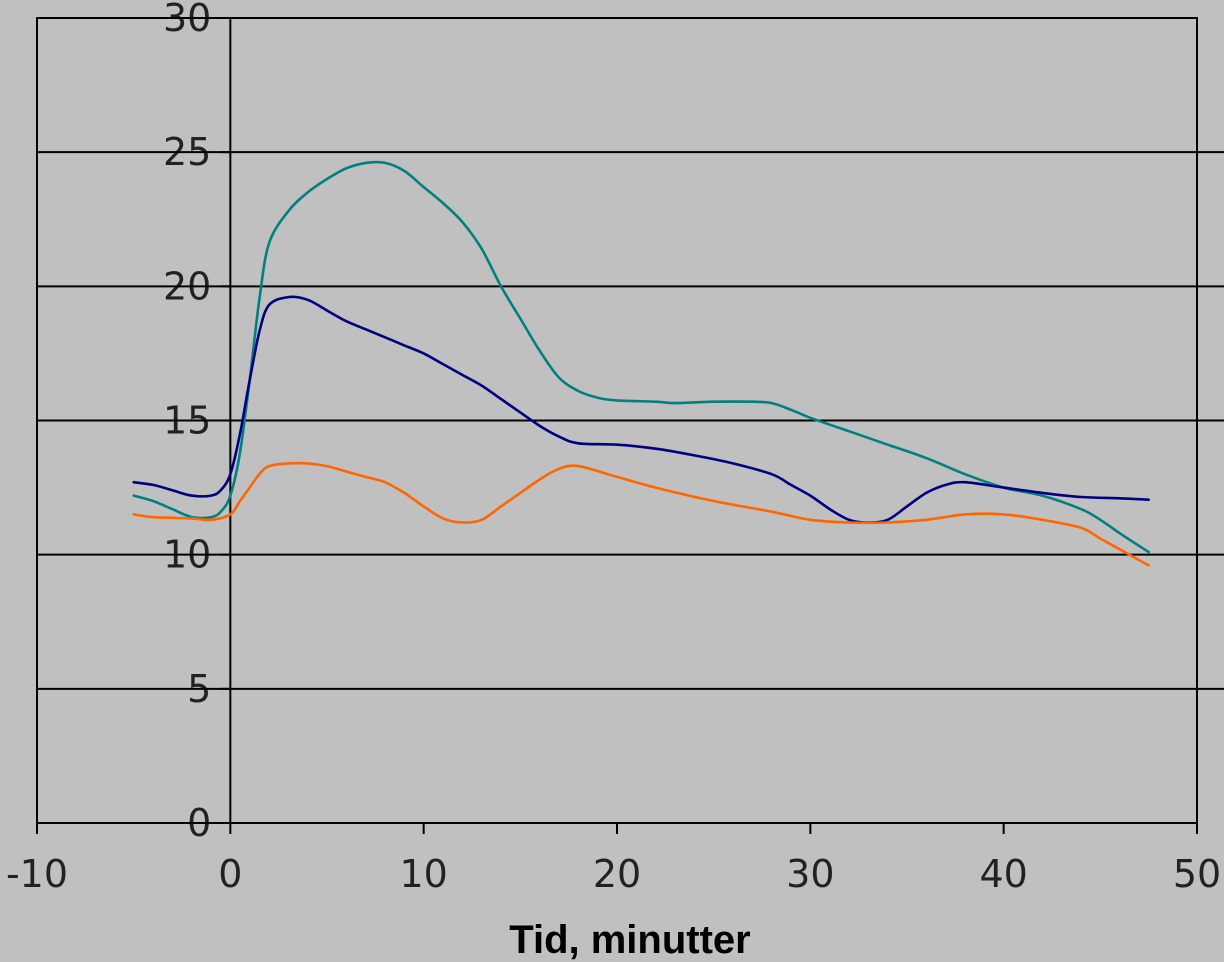 The height and width of the screenshot is (962, 1224). What do you see at coordinates (423, 874) in the screenshot?
I see `x-tick-label-10: 10` at bounding box center [423, 874].